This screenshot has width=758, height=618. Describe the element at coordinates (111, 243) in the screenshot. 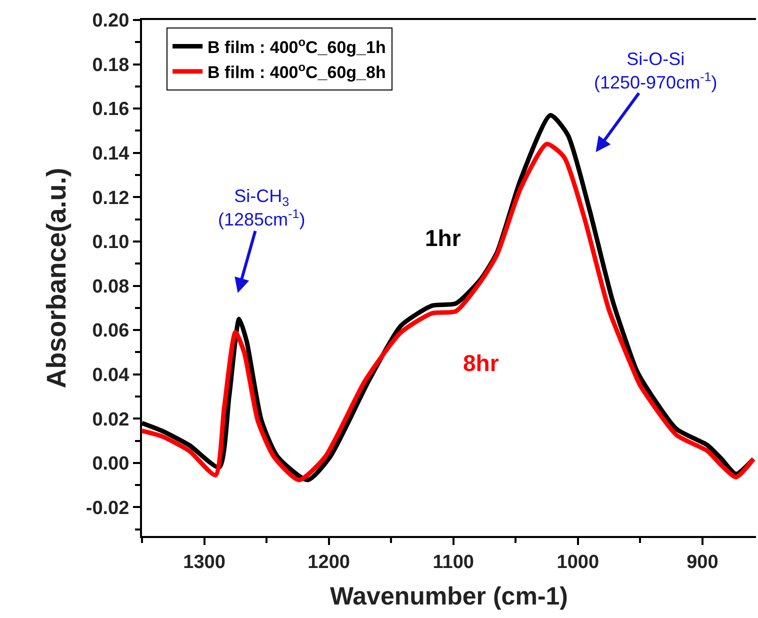

I see `y-tick-label: 0.10` at that location.